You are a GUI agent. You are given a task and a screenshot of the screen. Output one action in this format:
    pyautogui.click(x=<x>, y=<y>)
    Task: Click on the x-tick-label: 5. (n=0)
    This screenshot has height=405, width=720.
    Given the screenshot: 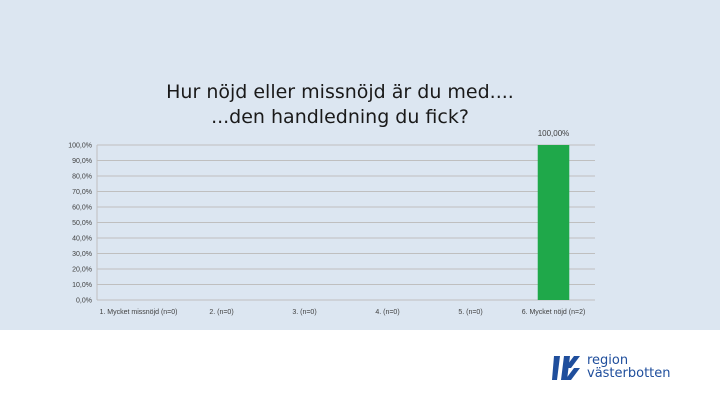 What is the action you would take?
    pyautogui.click(x=470, y=312)
    